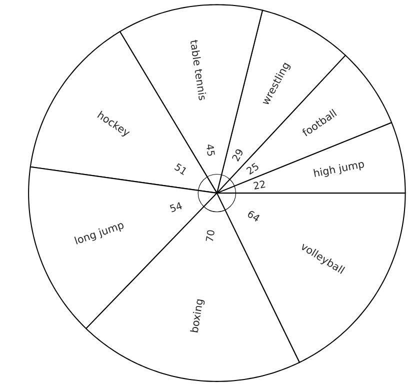 The image size is (410, 386). Describe the element at coordinates (210, 235) in the screenshot. I see `data-label: 70` at that location.